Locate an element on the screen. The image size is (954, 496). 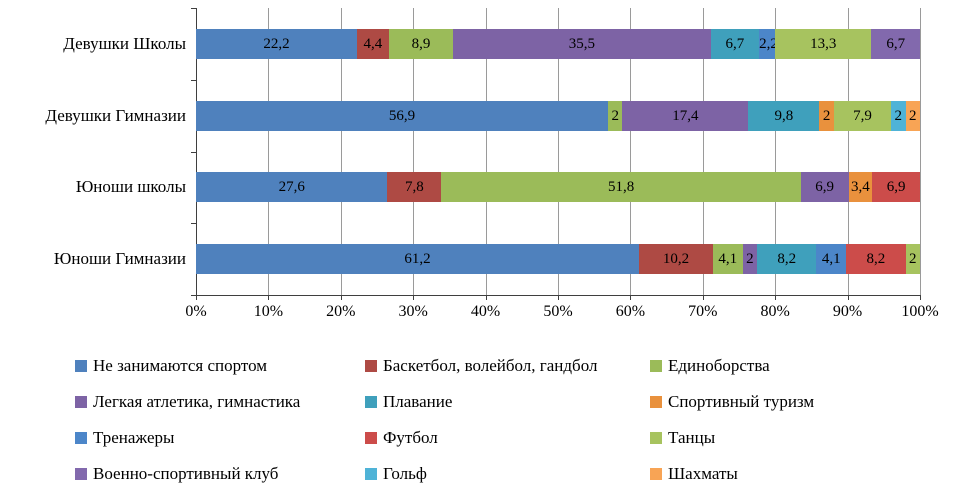
bar-segment-value: 10,2 is located at coordinates (676, 259).